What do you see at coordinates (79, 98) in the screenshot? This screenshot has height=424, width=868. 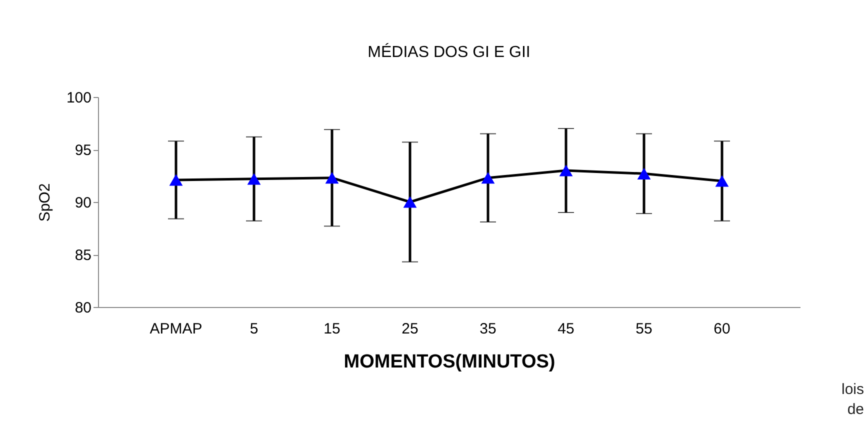 I see `y-tick-label: 100` at bounding box center [79, 98].